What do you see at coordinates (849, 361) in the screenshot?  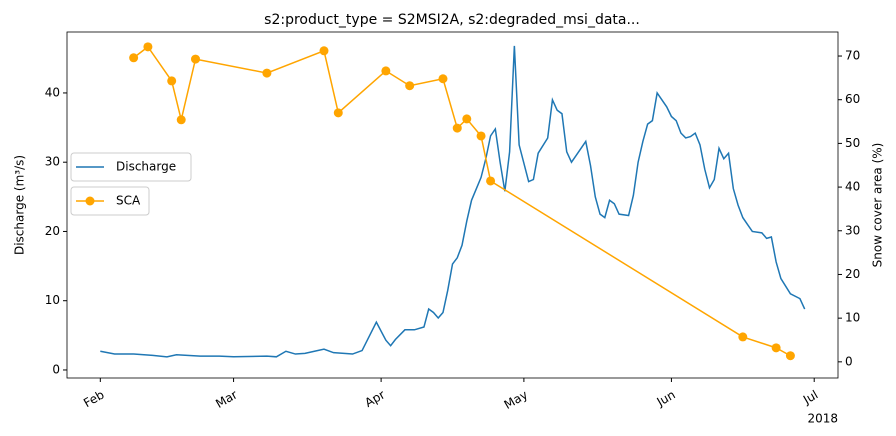 I see `y2-tick-label: 0` at bounding box center [849, 361].